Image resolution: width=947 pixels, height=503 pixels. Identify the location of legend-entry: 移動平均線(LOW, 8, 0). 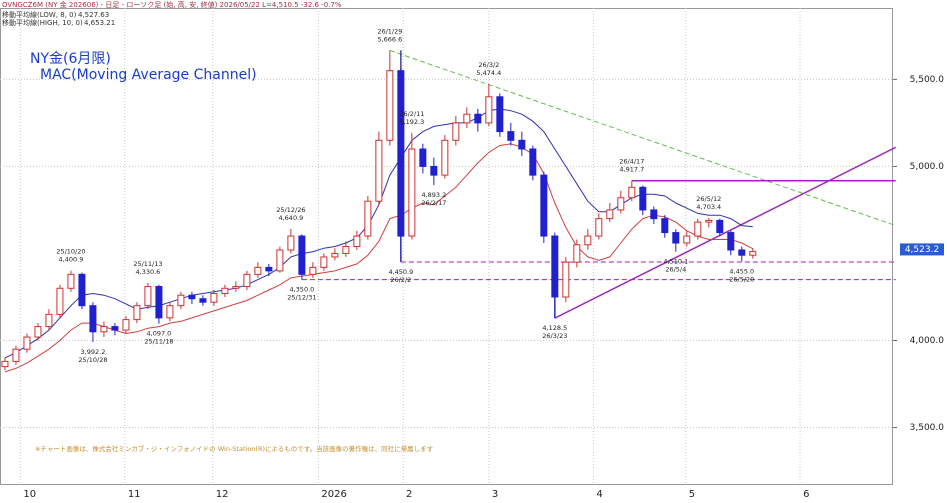
(39, 14).